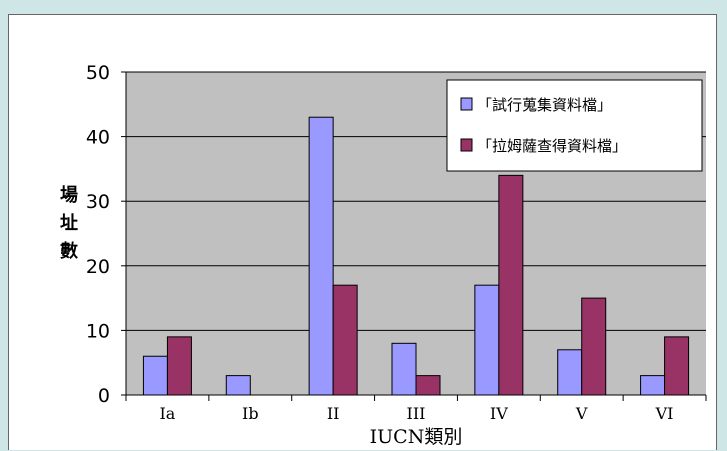 The height and width of the screenshot is (451, 727). Describe the element at coordinates (98, 138) in the screenshot. I see `y-tick-label: 40` at that location.